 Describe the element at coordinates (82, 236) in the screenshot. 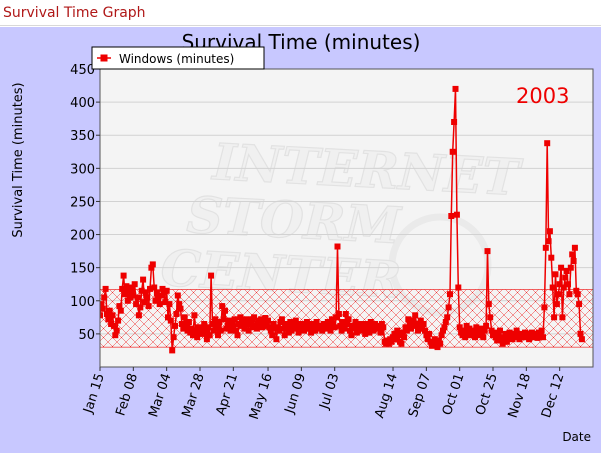

I see `y-tick-label: 200` at that location.